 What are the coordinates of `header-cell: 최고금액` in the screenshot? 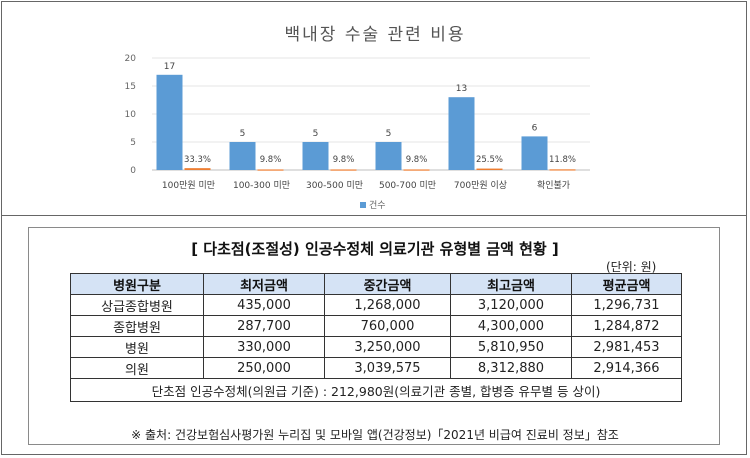 It's located at (511, 284).